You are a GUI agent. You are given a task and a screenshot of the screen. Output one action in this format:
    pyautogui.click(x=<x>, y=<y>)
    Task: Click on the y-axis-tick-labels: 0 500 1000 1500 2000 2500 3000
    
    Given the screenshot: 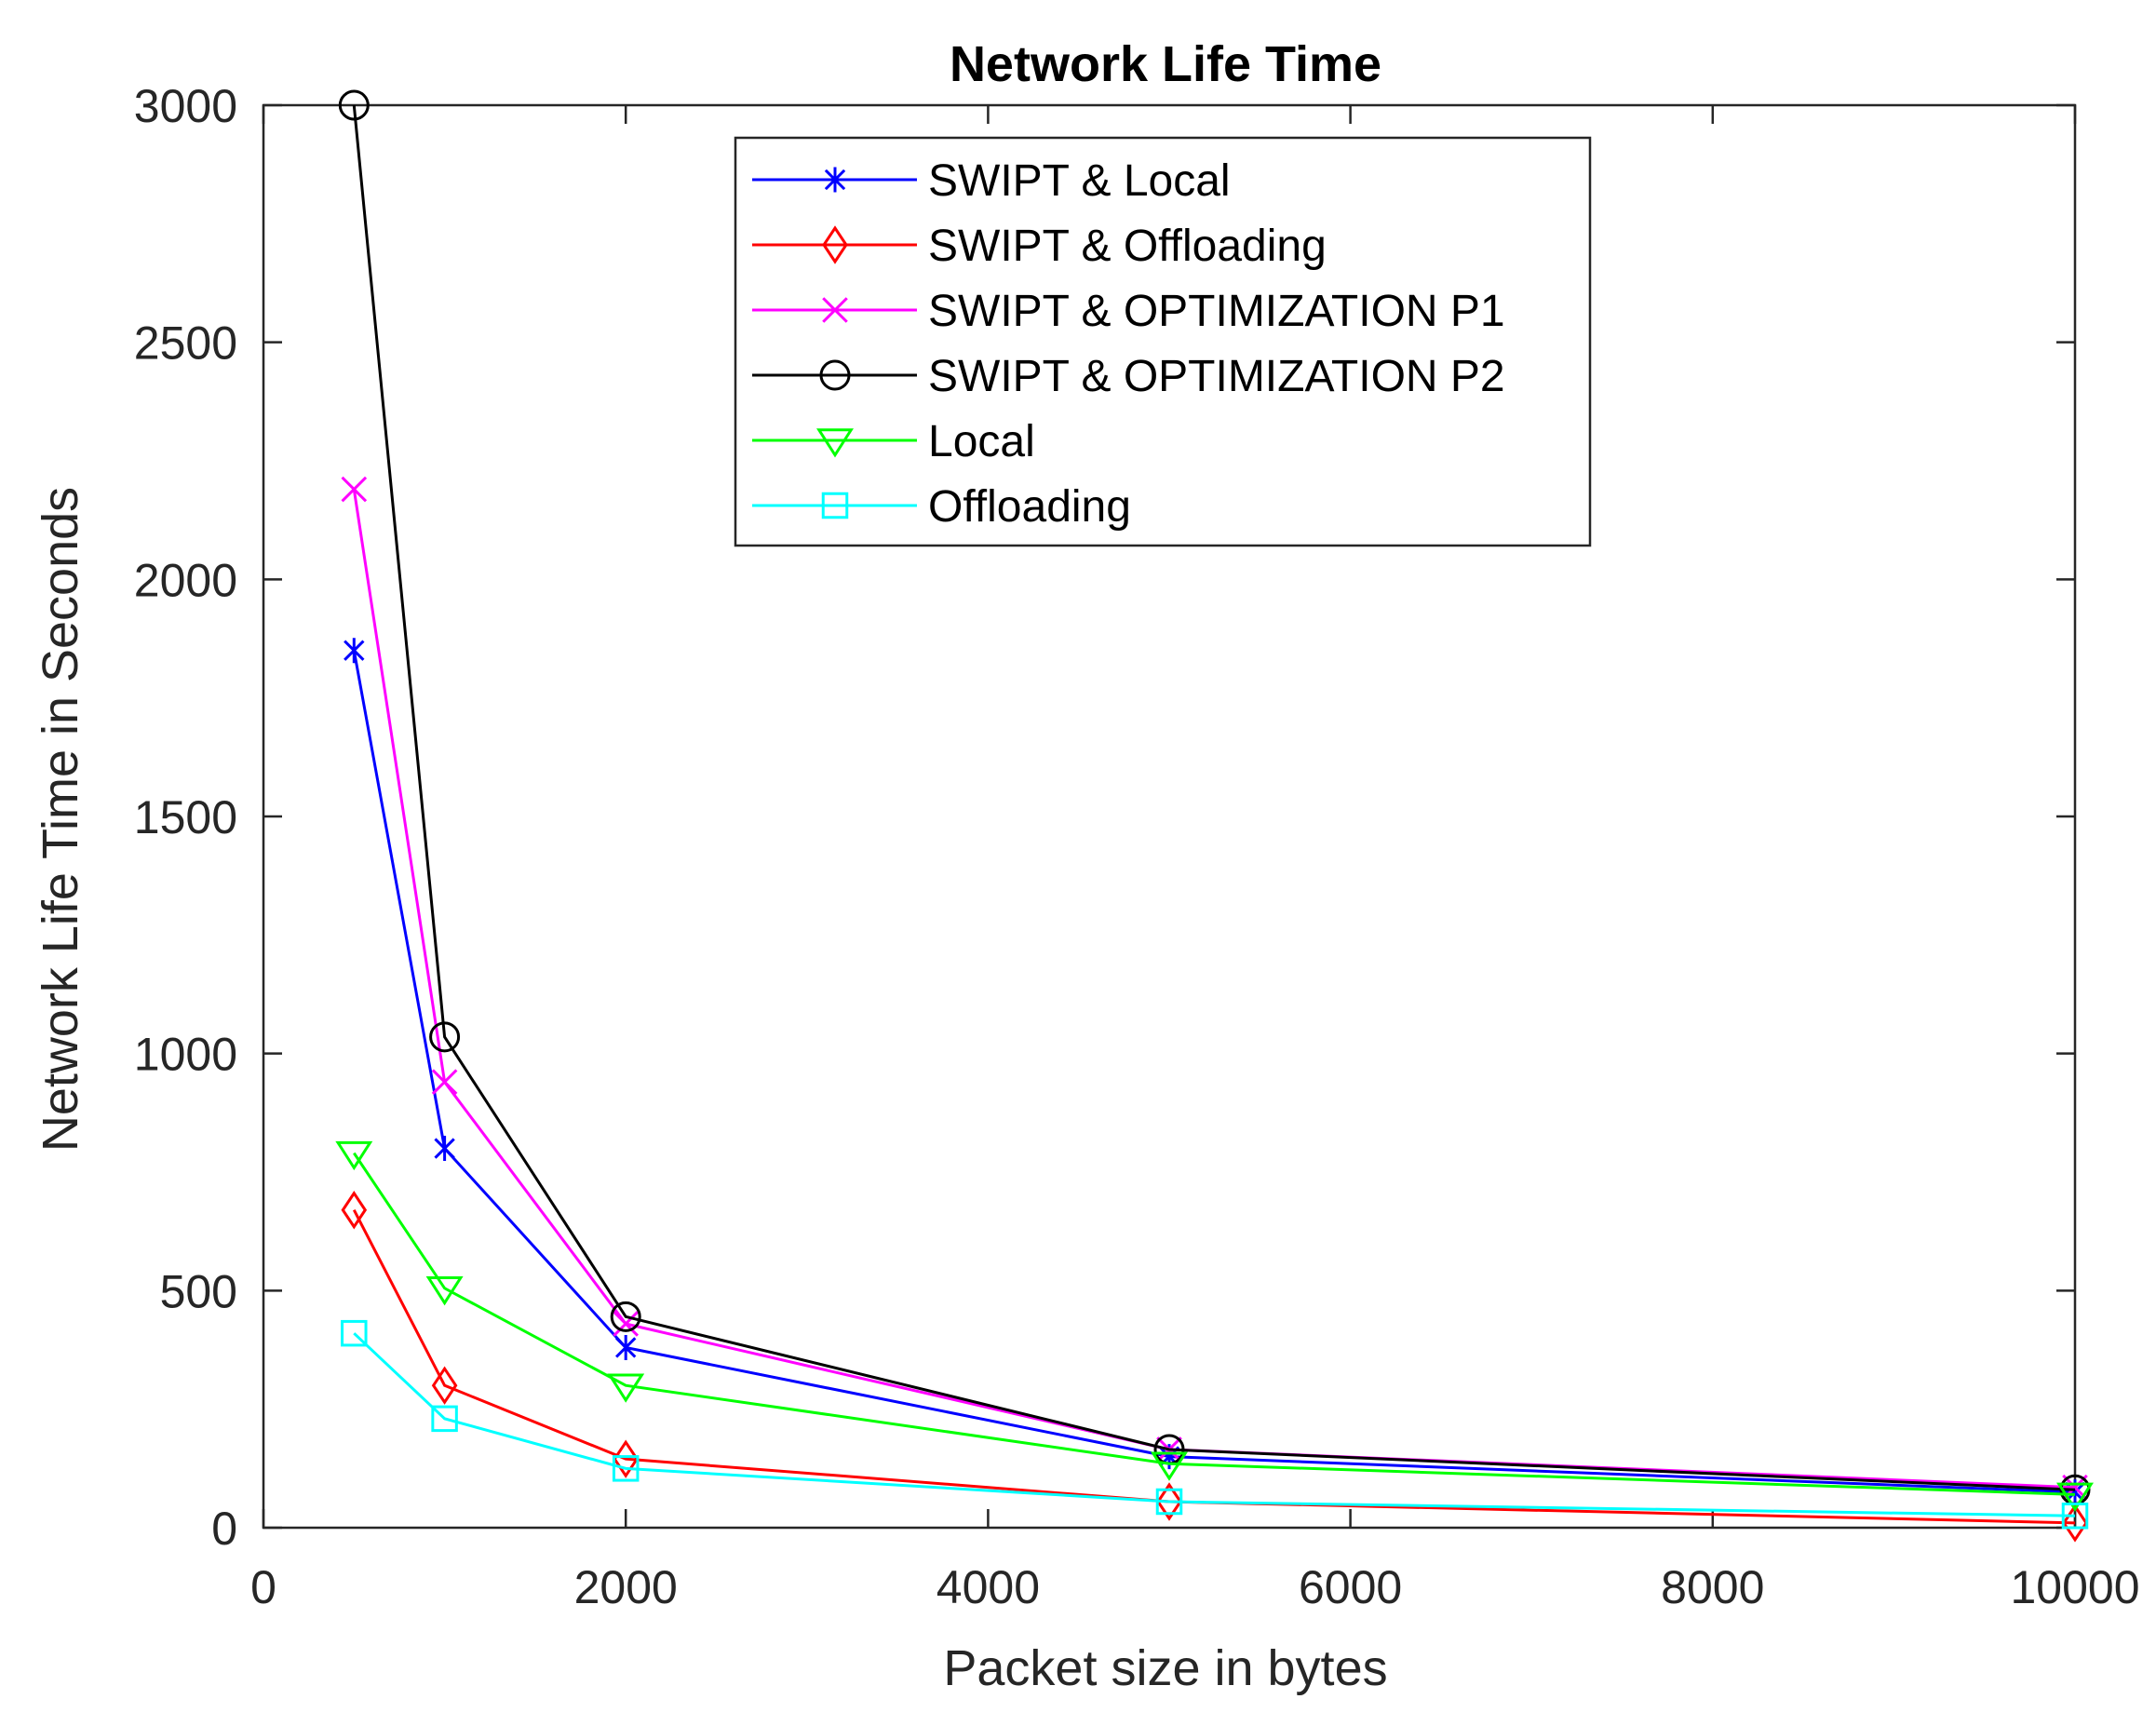 What is the action you would take?
    pyautogui.click(x=185, y=817)
    